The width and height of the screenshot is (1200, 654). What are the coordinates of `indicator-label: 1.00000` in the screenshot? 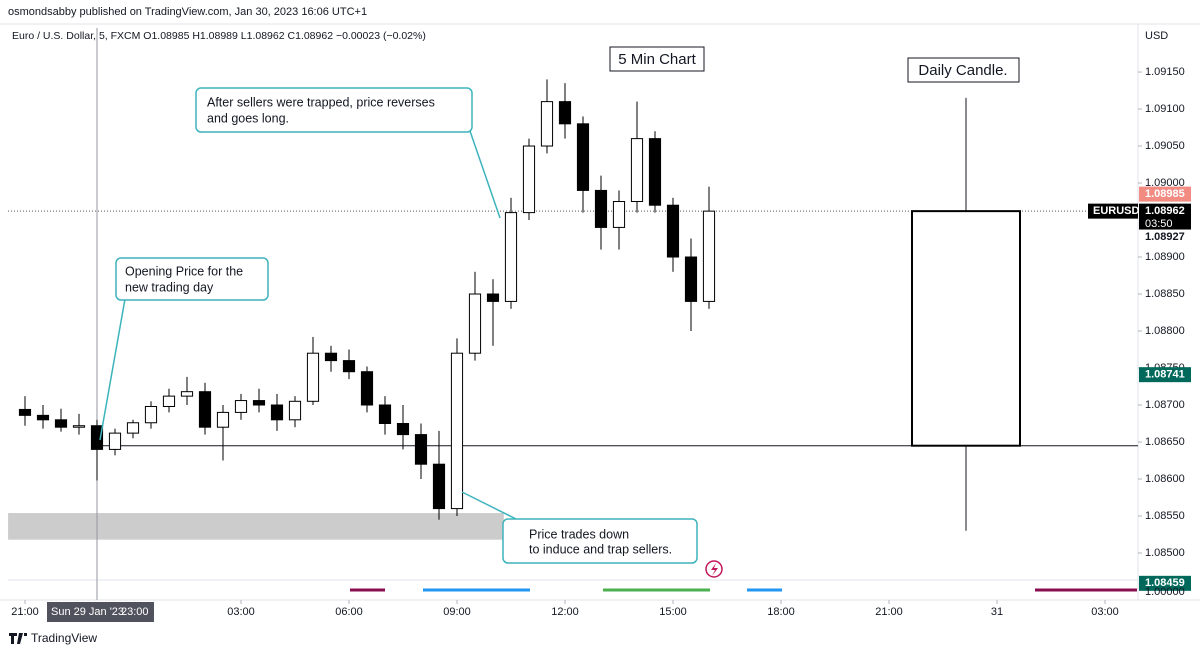 It's located at (1165, 592).